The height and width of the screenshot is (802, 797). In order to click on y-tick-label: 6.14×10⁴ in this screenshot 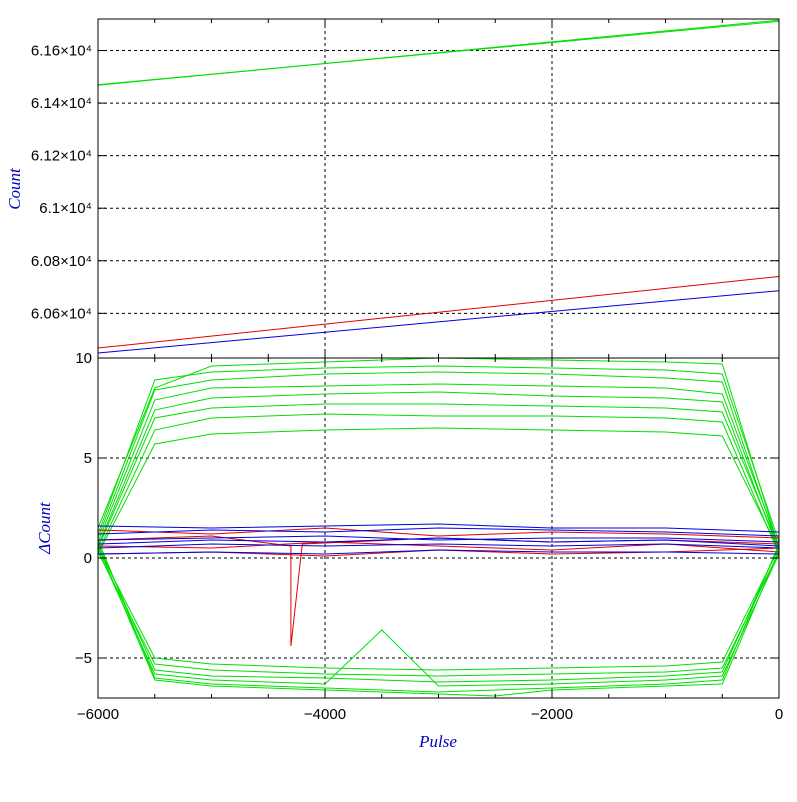, I will do `click(61, 103)`.